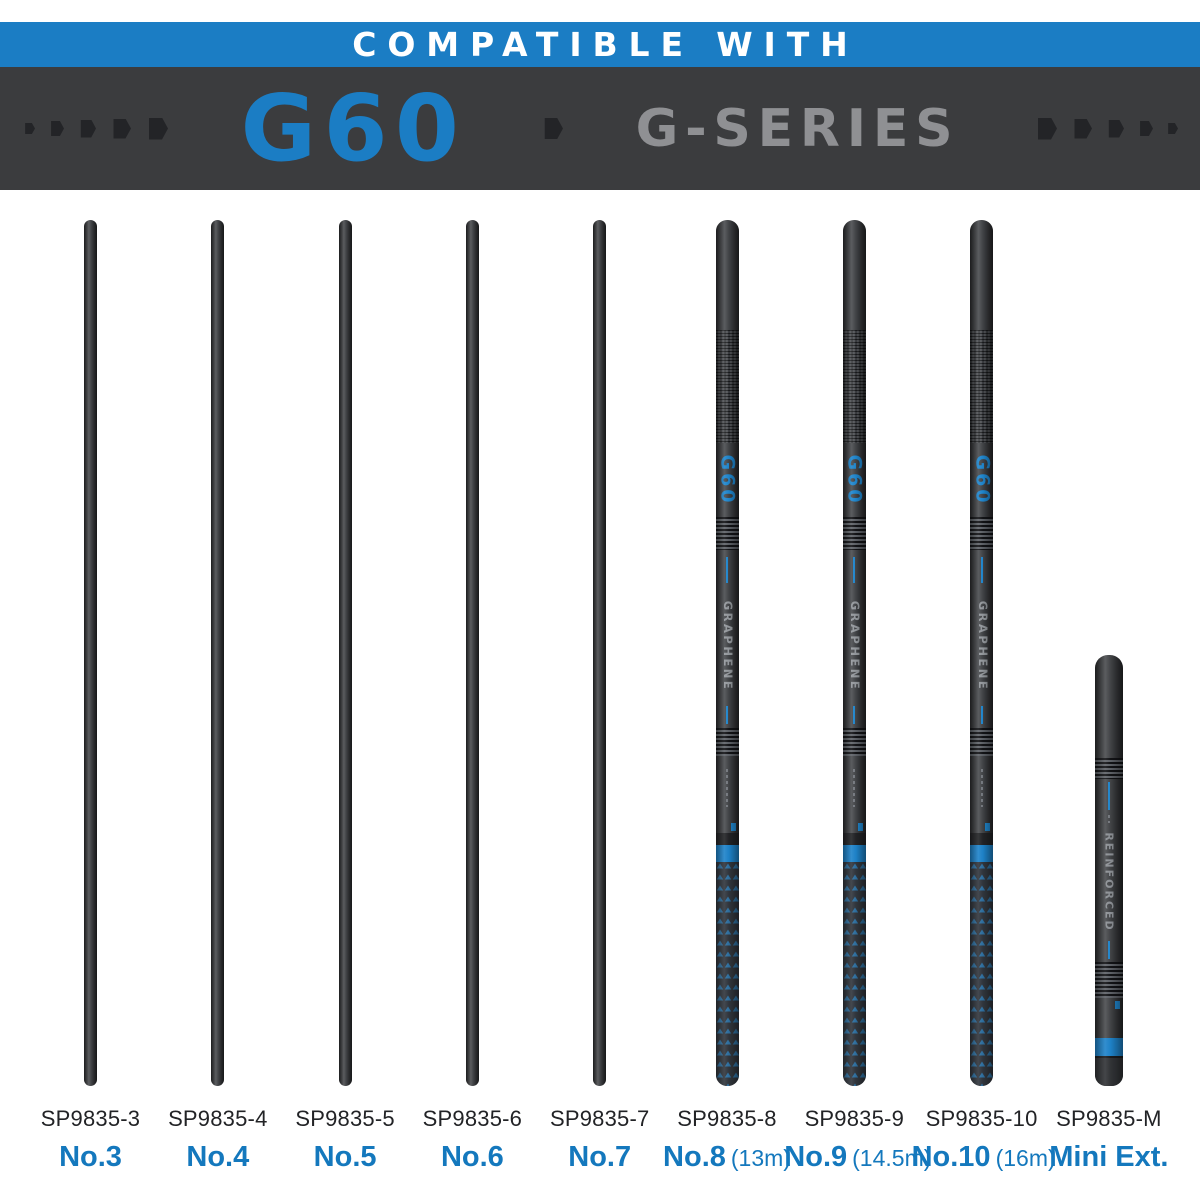 The image size is (1200, 1200). Describe the element at coordinates (760, 1158) in the screenshot. I see `pole-length-note: (13m)` at that location.